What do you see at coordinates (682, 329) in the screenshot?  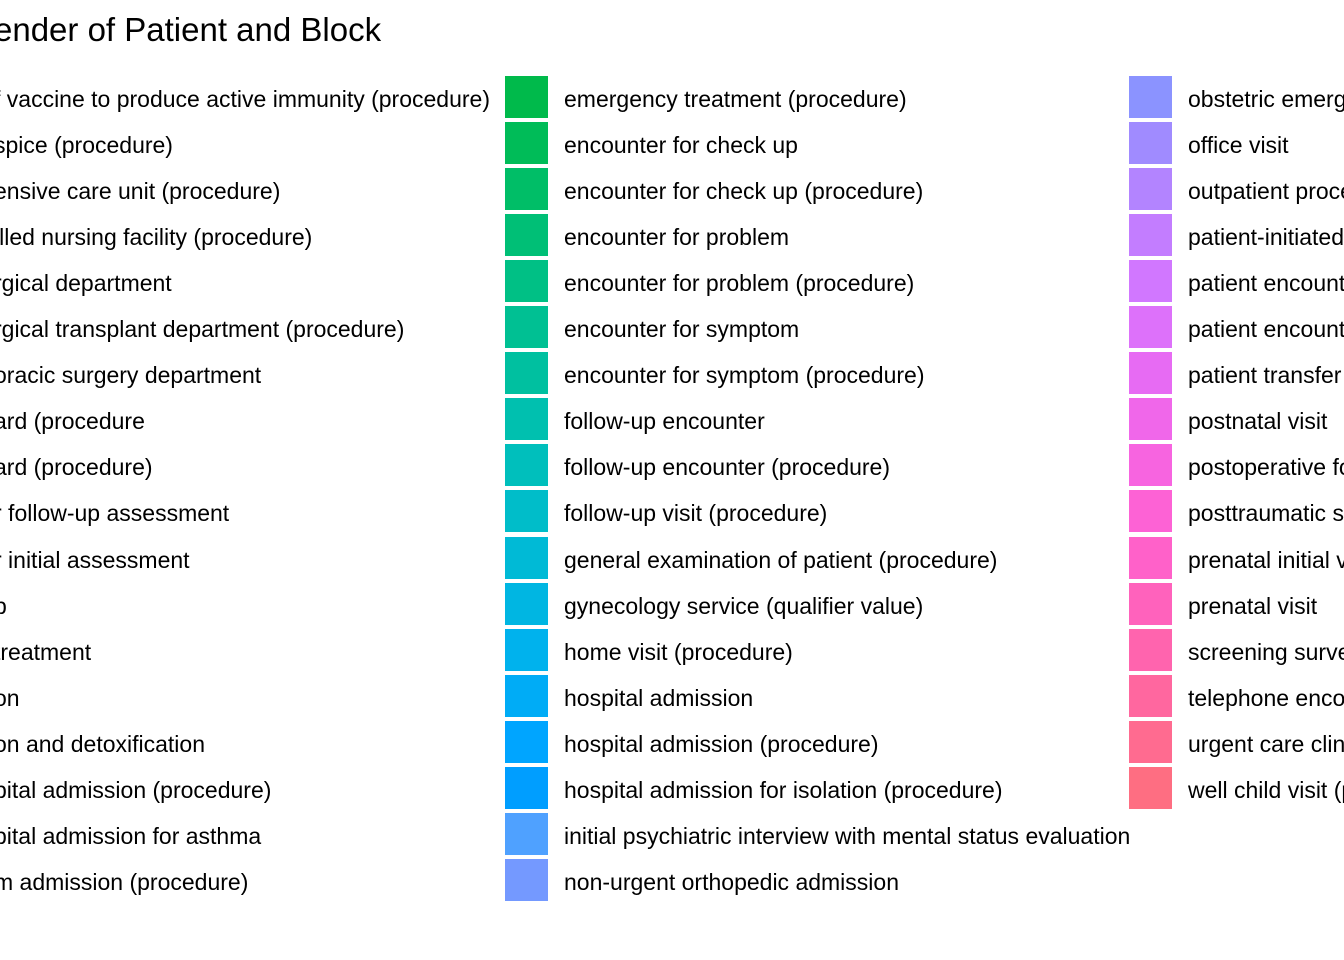 I see `legend-label: encounter for symptom` at bounding box center [682, 329].